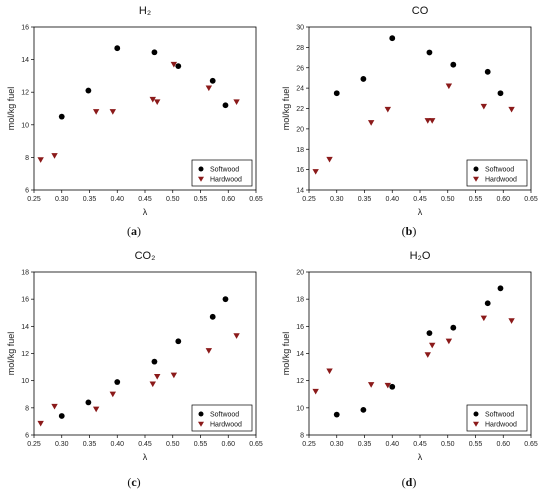  Describe the element at coordinates (300, 28) in the screenshot. I see `y-tick-label: 30` at that location.